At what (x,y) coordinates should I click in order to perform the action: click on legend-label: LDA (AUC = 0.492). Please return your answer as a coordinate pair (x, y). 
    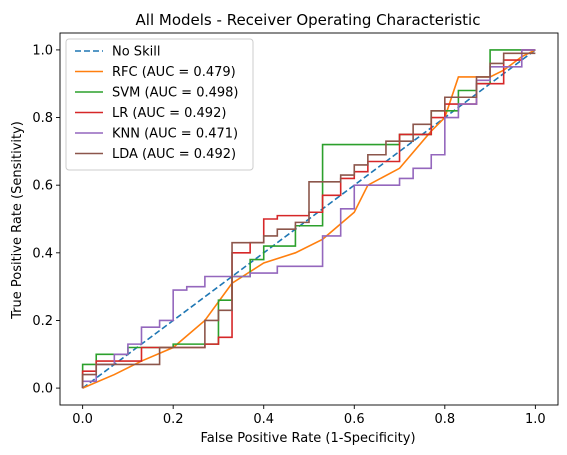
    Looking at the image, I should click on (174, 154).